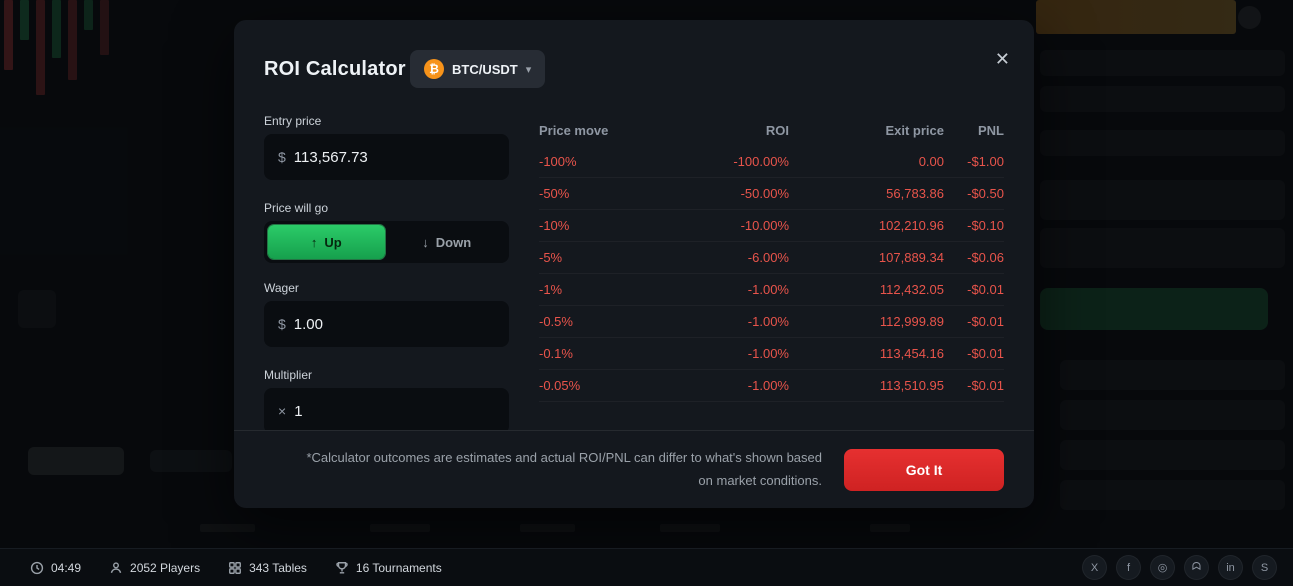 This screenshot has width=1293, height=586. Describe the element at coordinates (37, 568) in the screenshot. I see `clock-icon` at that location.